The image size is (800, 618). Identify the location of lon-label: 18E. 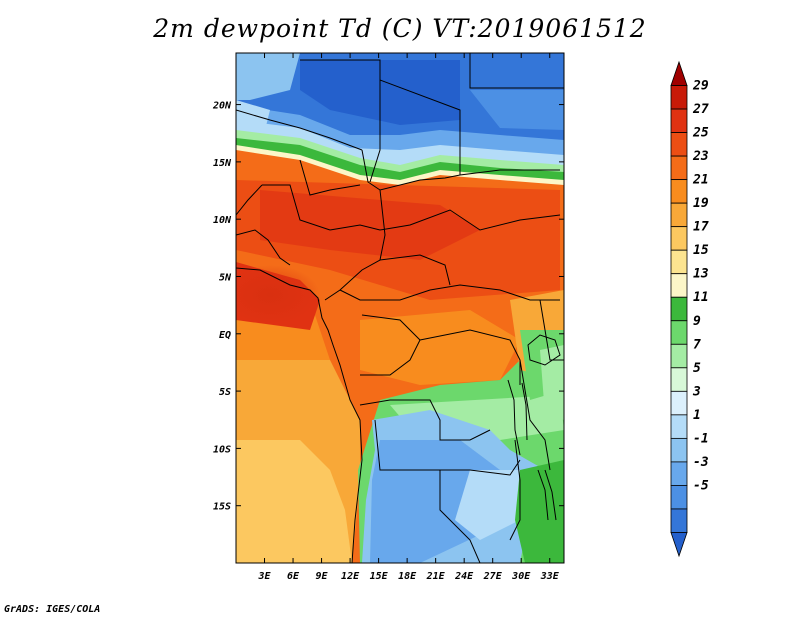
(407, 576).